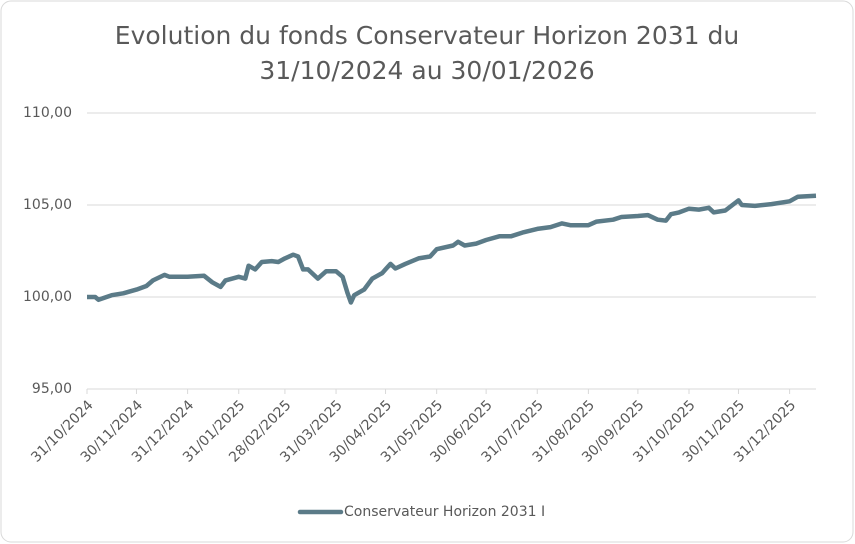 The image size is (855, 544). Describe the element at coordinates (47, 205) in the screenshot. I see `y-tick-label: 105,00` at that location.